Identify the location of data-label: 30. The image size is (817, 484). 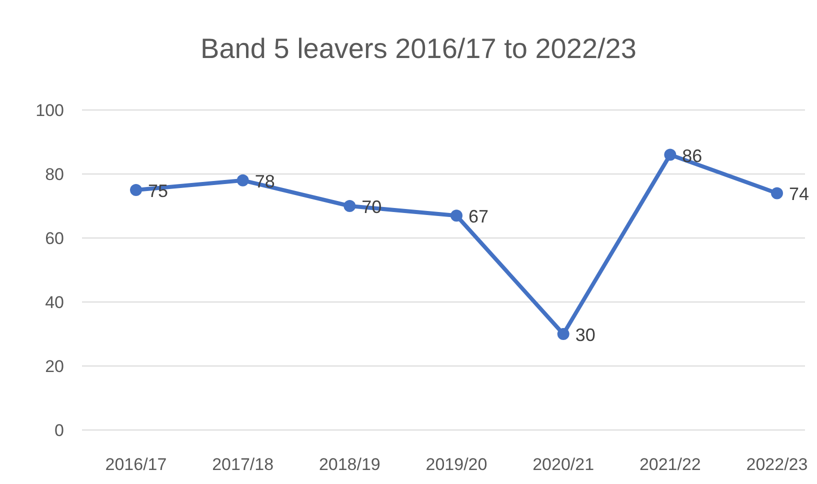
(585, 335).